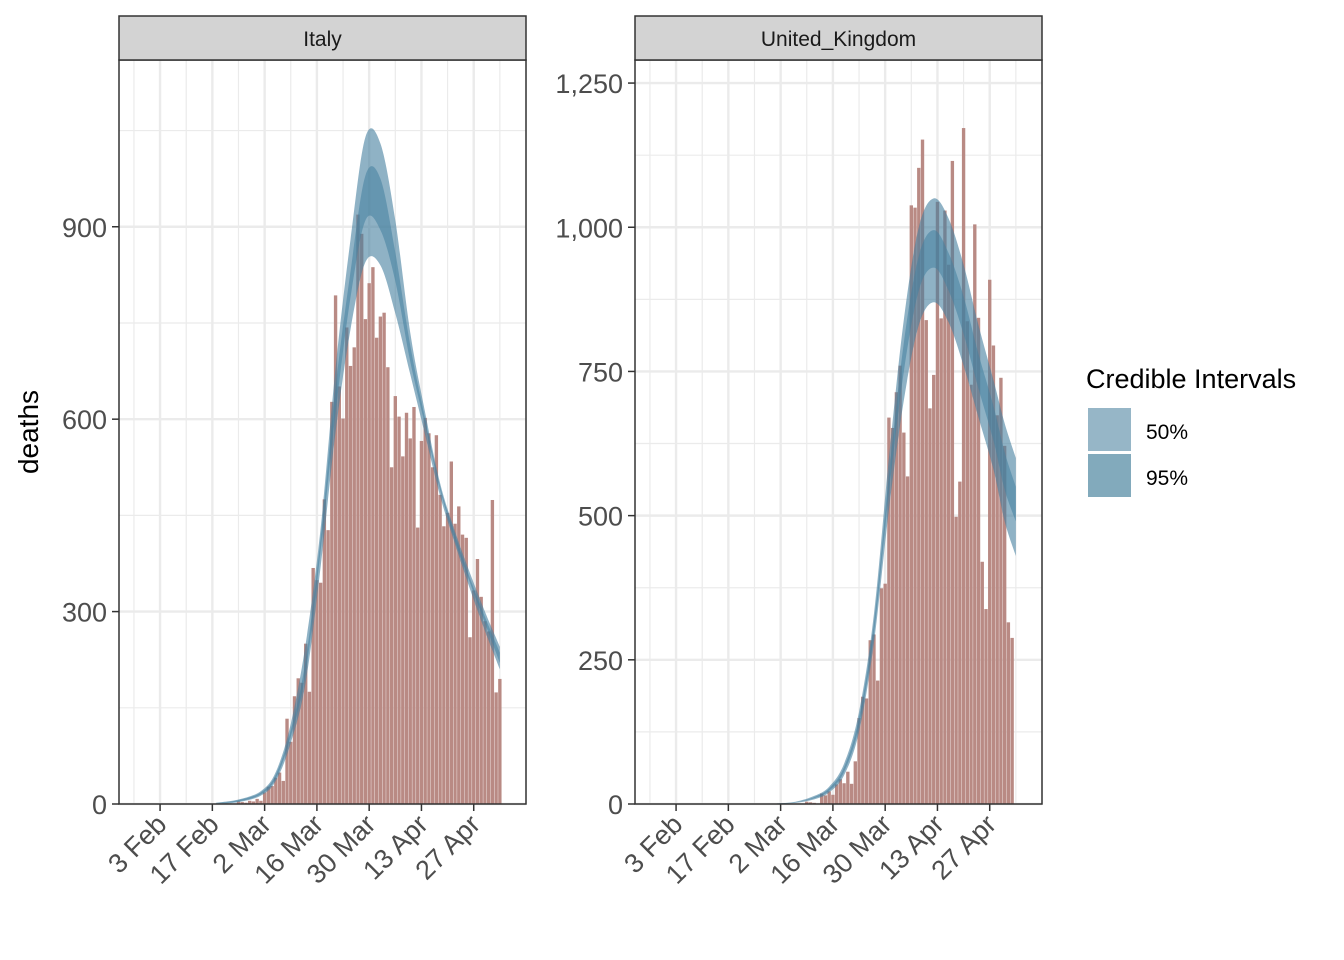 The width and height of the screenshot is (1344, 960). What do you see at coordinates (84, 613) in the screenshot?
I see `y-tick-label: 300` at bounding box center [84, 613].